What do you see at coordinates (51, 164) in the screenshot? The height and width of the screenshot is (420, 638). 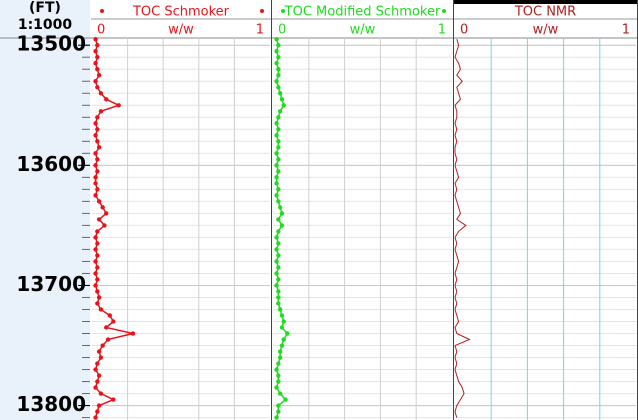 I see `depth-tick-label: 13600` at bounding box center [51, 164].